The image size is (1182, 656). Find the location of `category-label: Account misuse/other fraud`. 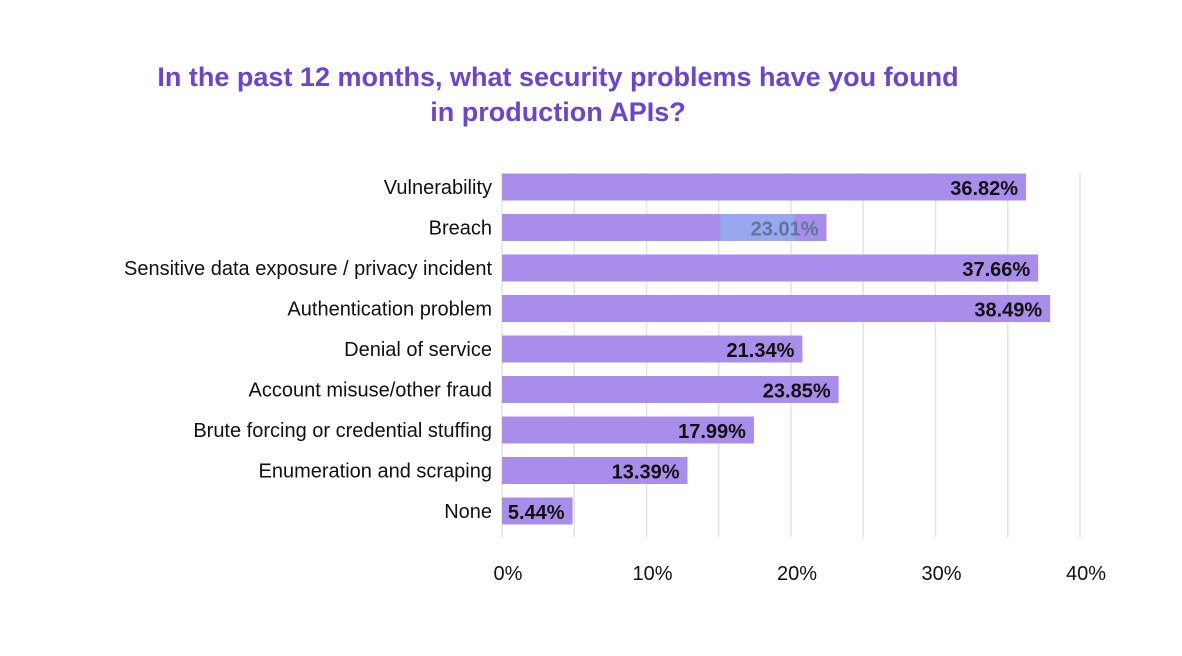

category-label: Account misuse/other fraud is located at coordinates (370, 391).